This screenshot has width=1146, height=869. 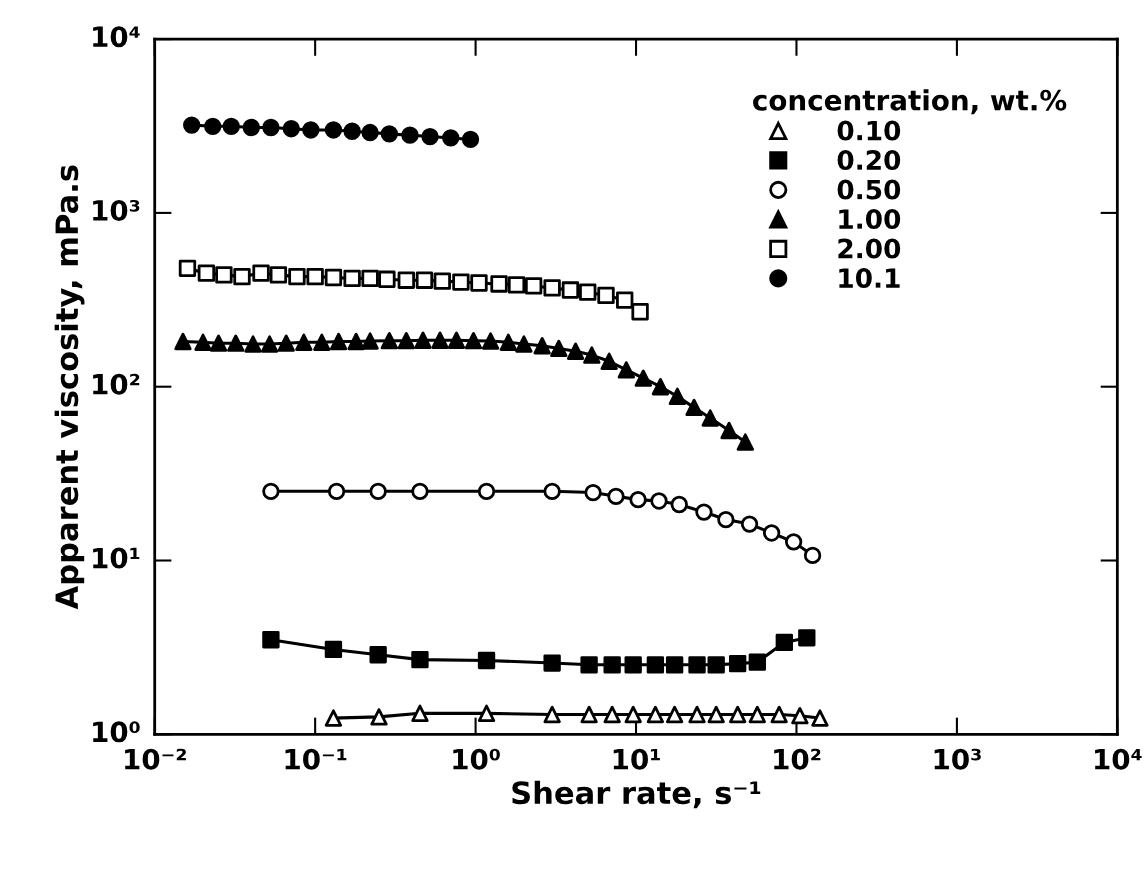 I want to click on x-axis-title: Shear rate, s⁻¹, so click(x=636, y=794).